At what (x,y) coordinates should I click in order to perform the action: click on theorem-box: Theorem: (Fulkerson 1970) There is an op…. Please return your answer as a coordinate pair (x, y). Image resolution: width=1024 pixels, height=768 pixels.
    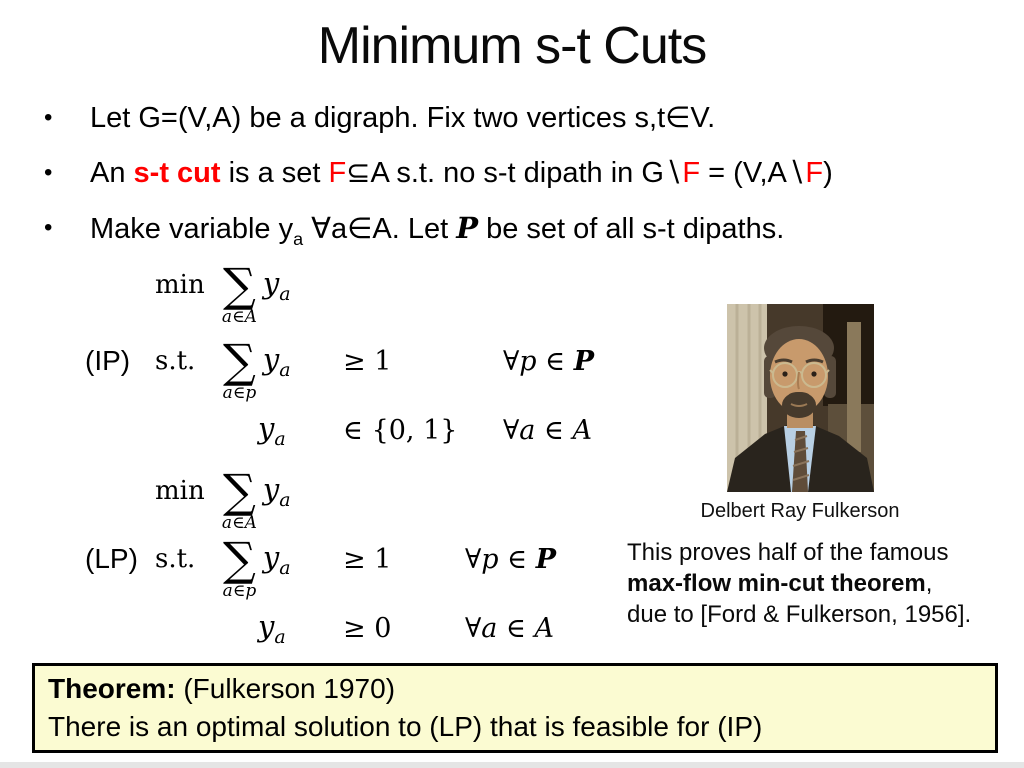
    Looking at the image, I should click on (515, 708).